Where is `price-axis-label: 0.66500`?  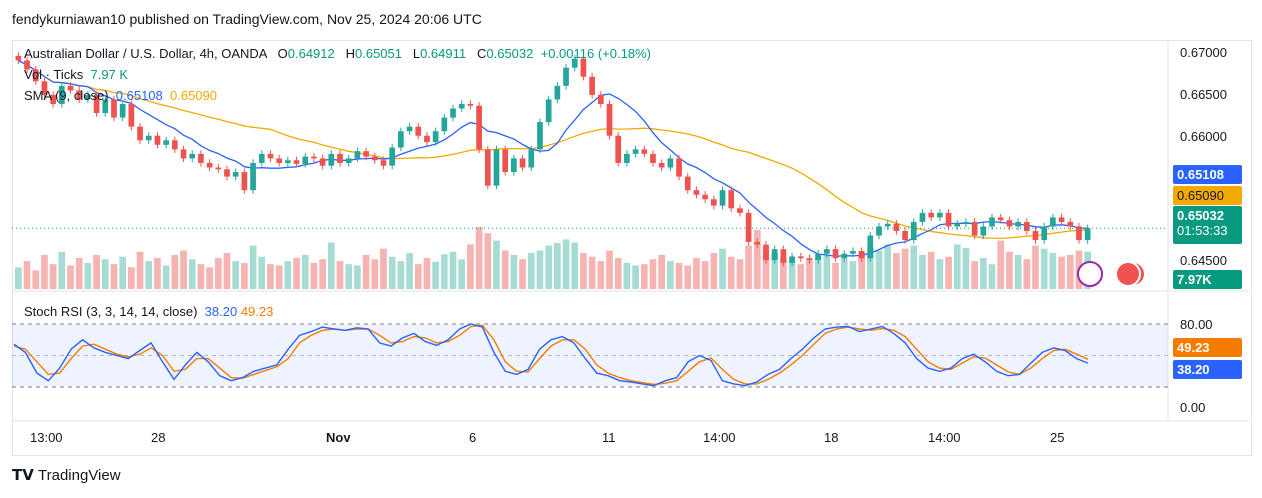
price-axis-label: 0.66500 is located at coordinates (1203, 94).